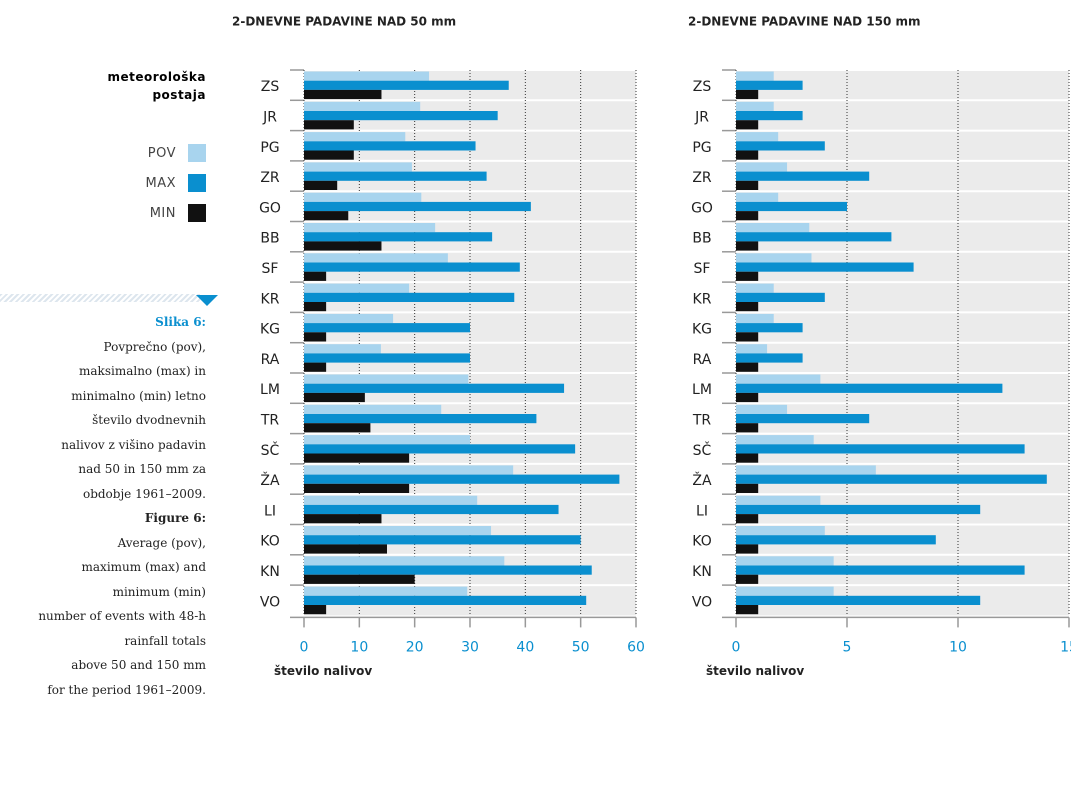  What do you see at coordinates (126, 689) in the screenshot?
I see `caption-line: for the period 1961–2009.` at bounding box center [126, 689].